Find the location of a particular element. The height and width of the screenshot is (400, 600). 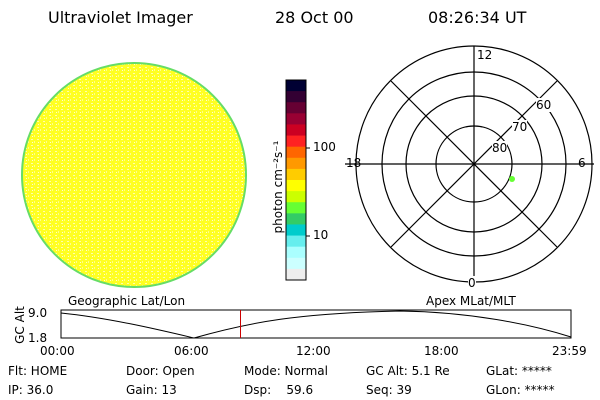

x-tick-1200: 12:00 is located at coordinates (313, 351).